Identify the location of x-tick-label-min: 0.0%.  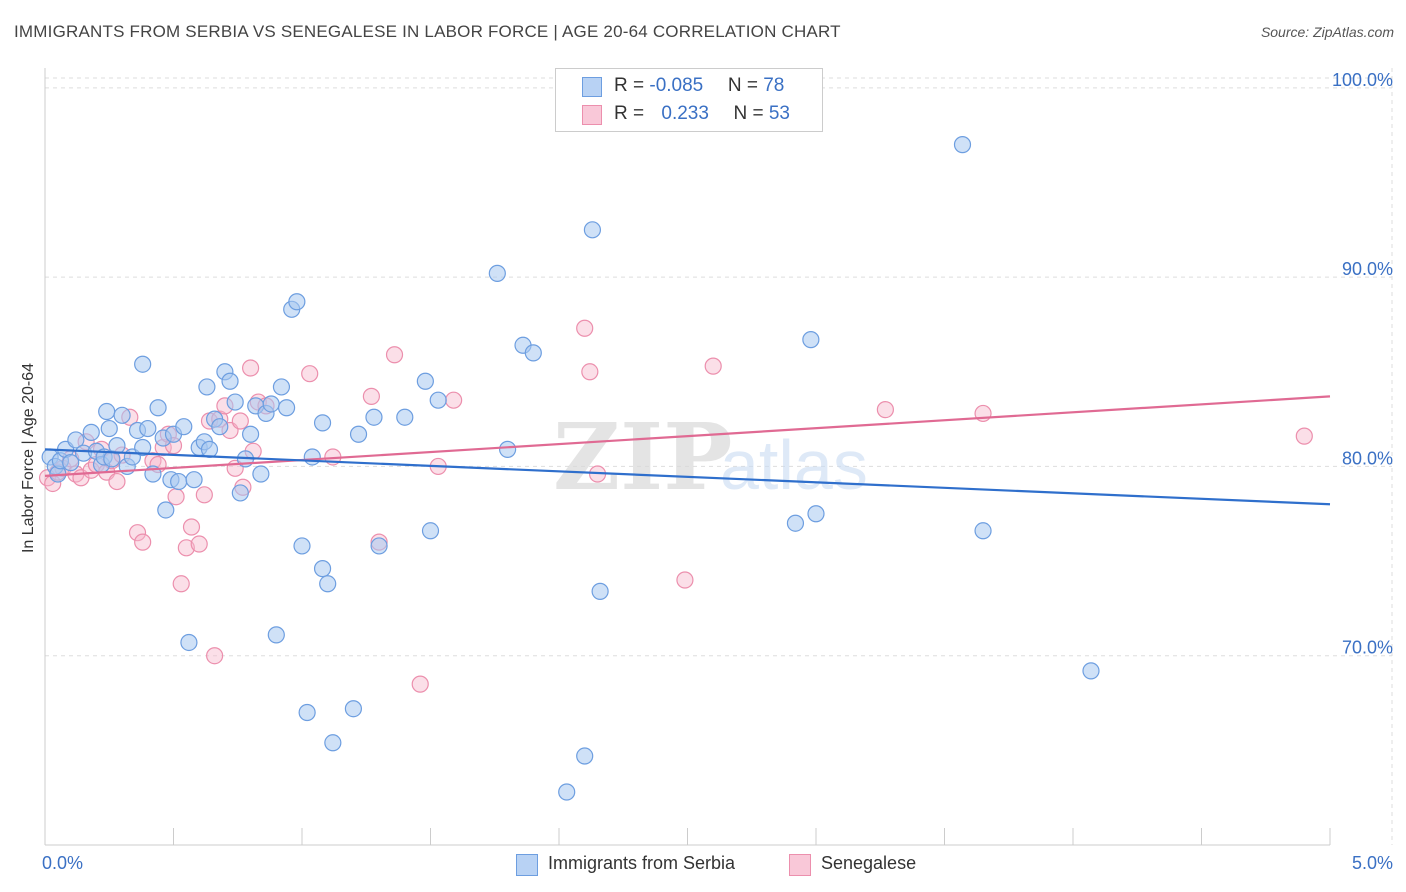
(62, 863).